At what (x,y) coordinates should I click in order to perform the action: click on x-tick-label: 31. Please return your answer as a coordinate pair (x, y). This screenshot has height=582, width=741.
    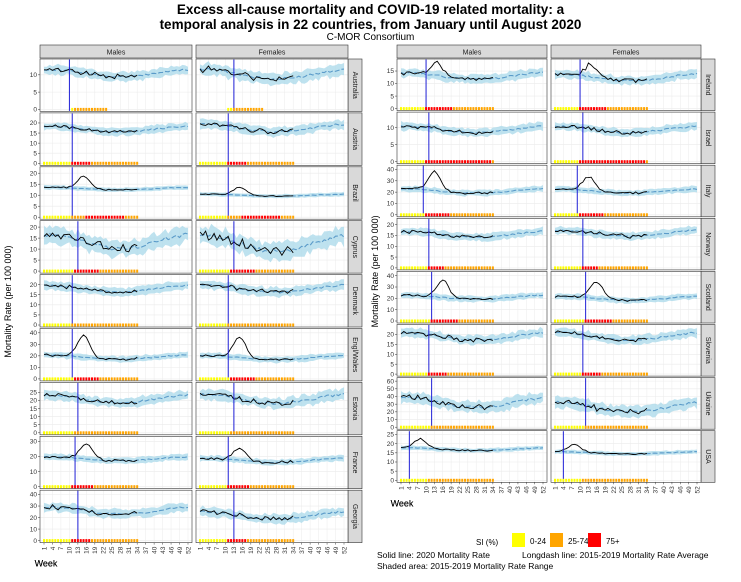
    Looking at the image, I should click on (485, 490).